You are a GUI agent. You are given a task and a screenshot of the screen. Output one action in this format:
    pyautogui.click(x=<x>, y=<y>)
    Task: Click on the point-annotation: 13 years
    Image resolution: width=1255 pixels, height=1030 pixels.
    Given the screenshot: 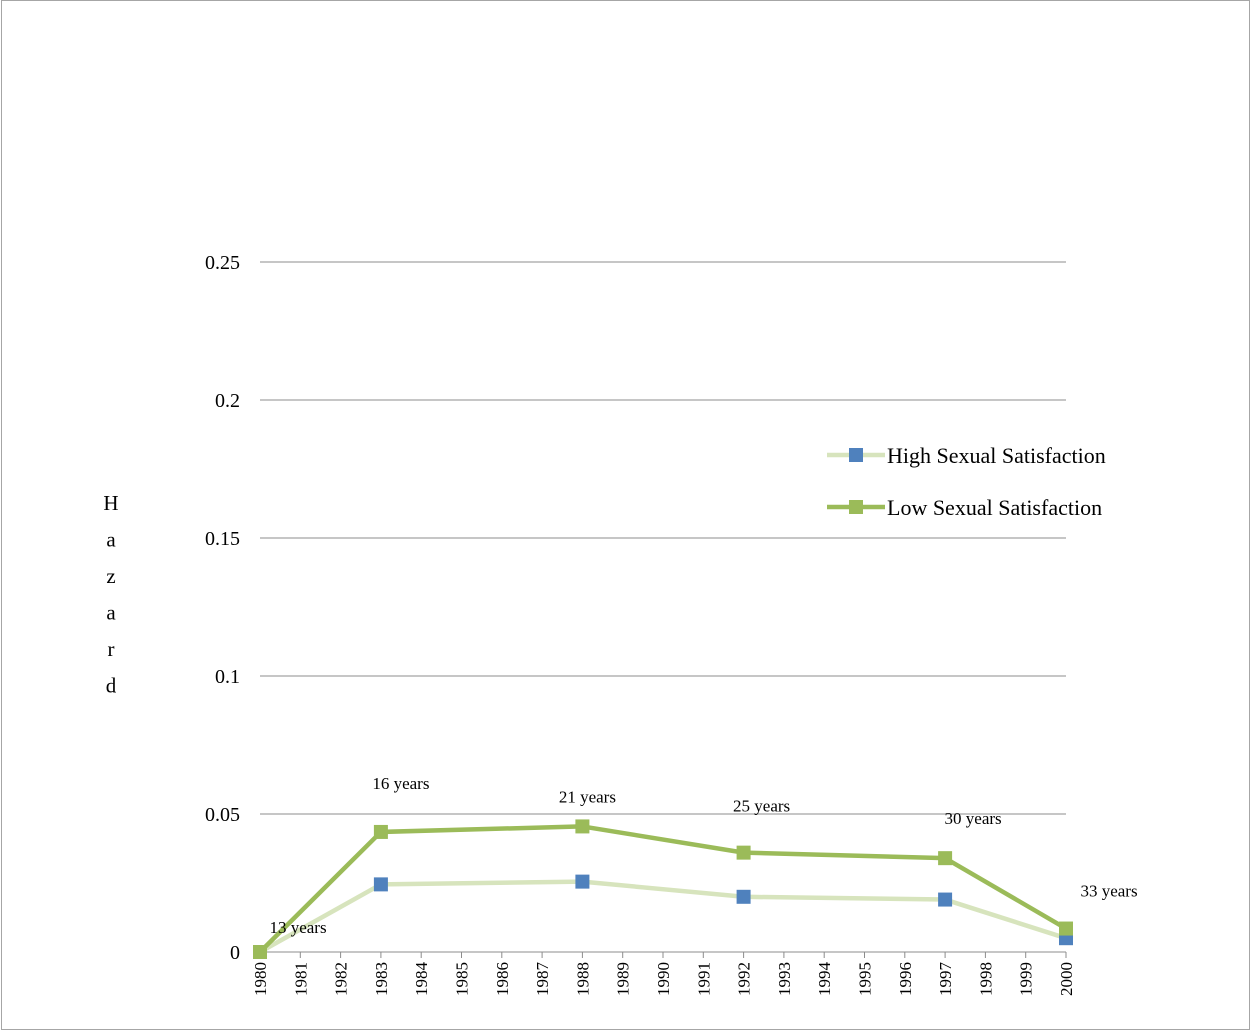 What is the action you would take?
    pyautogui.click(x=297, y=927)
    